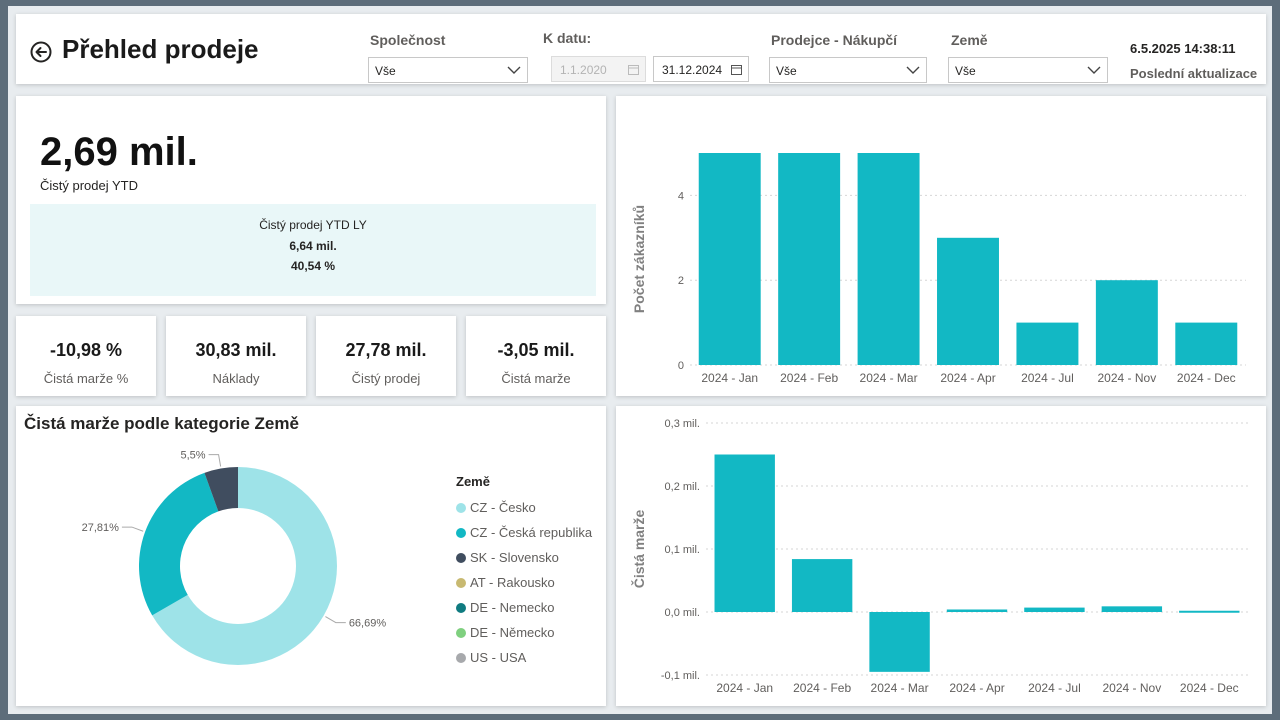  Describe the element at coordinates (313, 225) in the screenshot. I see `last-year-title: Čistý prodej YTD LY` at that location.